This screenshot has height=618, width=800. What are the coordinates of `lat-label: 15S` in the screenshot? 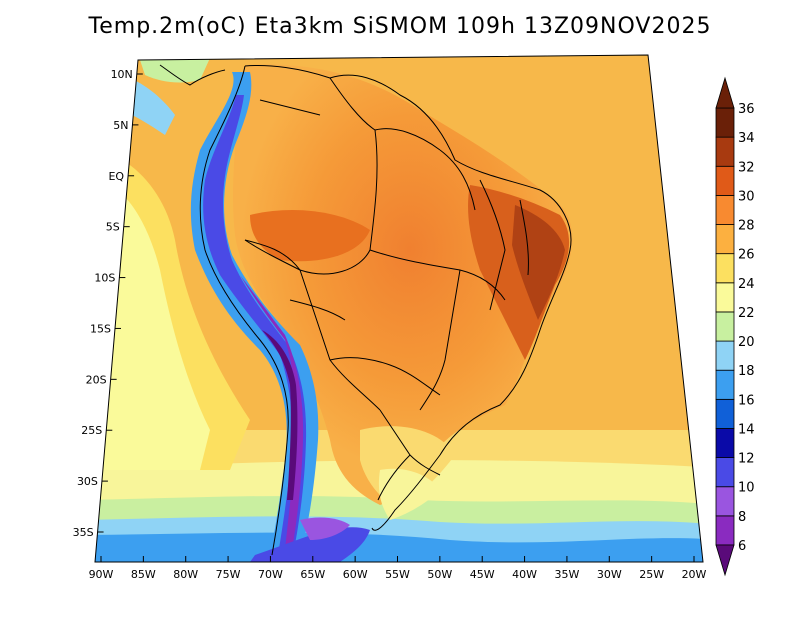 It's located at (100, 328).